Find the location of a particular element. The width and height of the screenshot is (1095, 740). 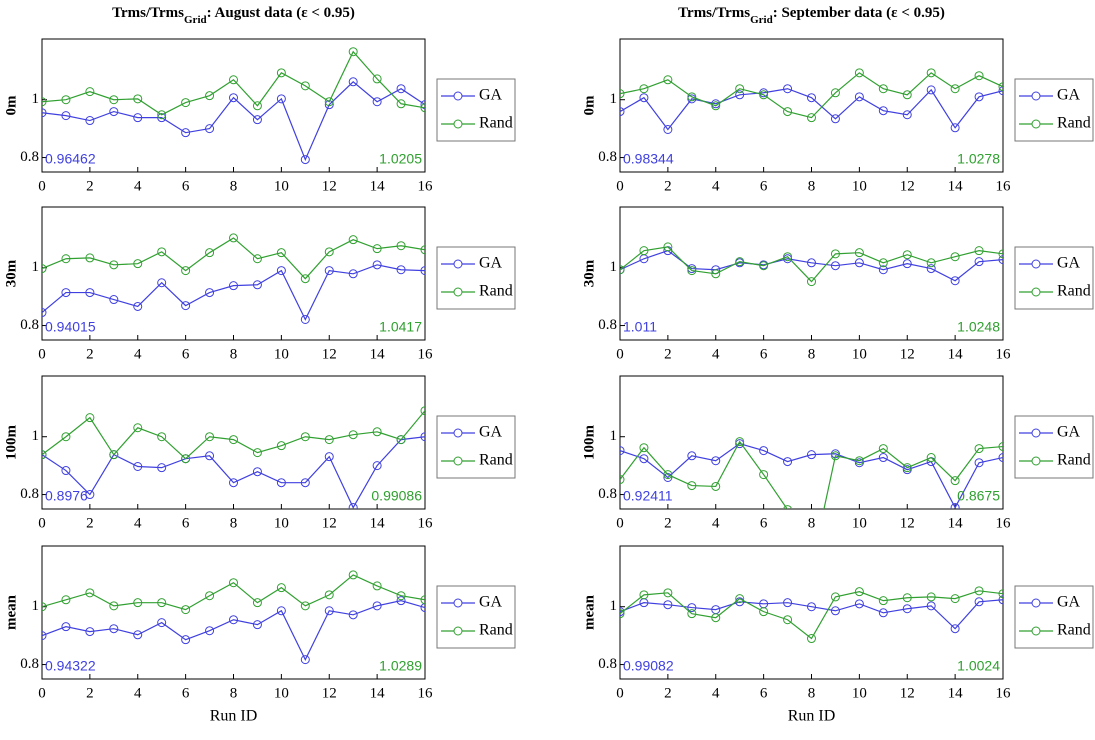

title-rest: : September data (ε < 0.95) is located at coordinates (859, 13).